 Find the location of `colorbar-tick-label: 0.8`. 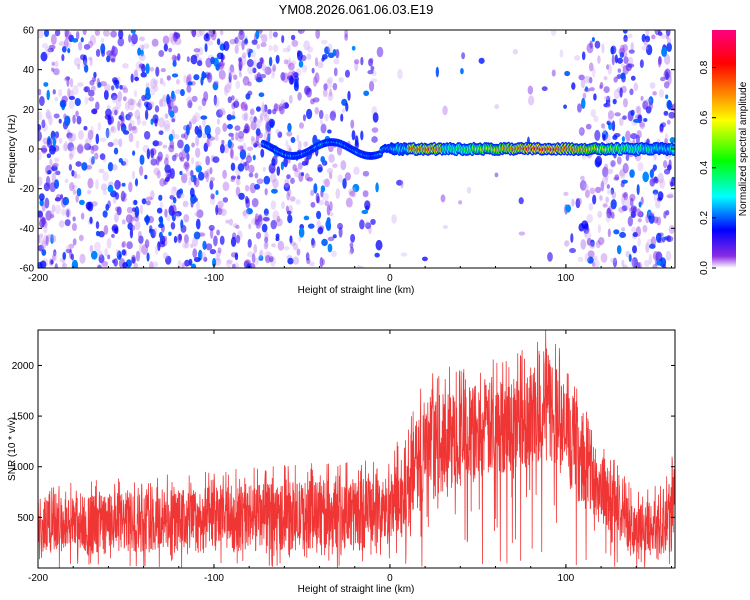

colorbar-tick-label: 0.8 is located at coordinates (704, 67).